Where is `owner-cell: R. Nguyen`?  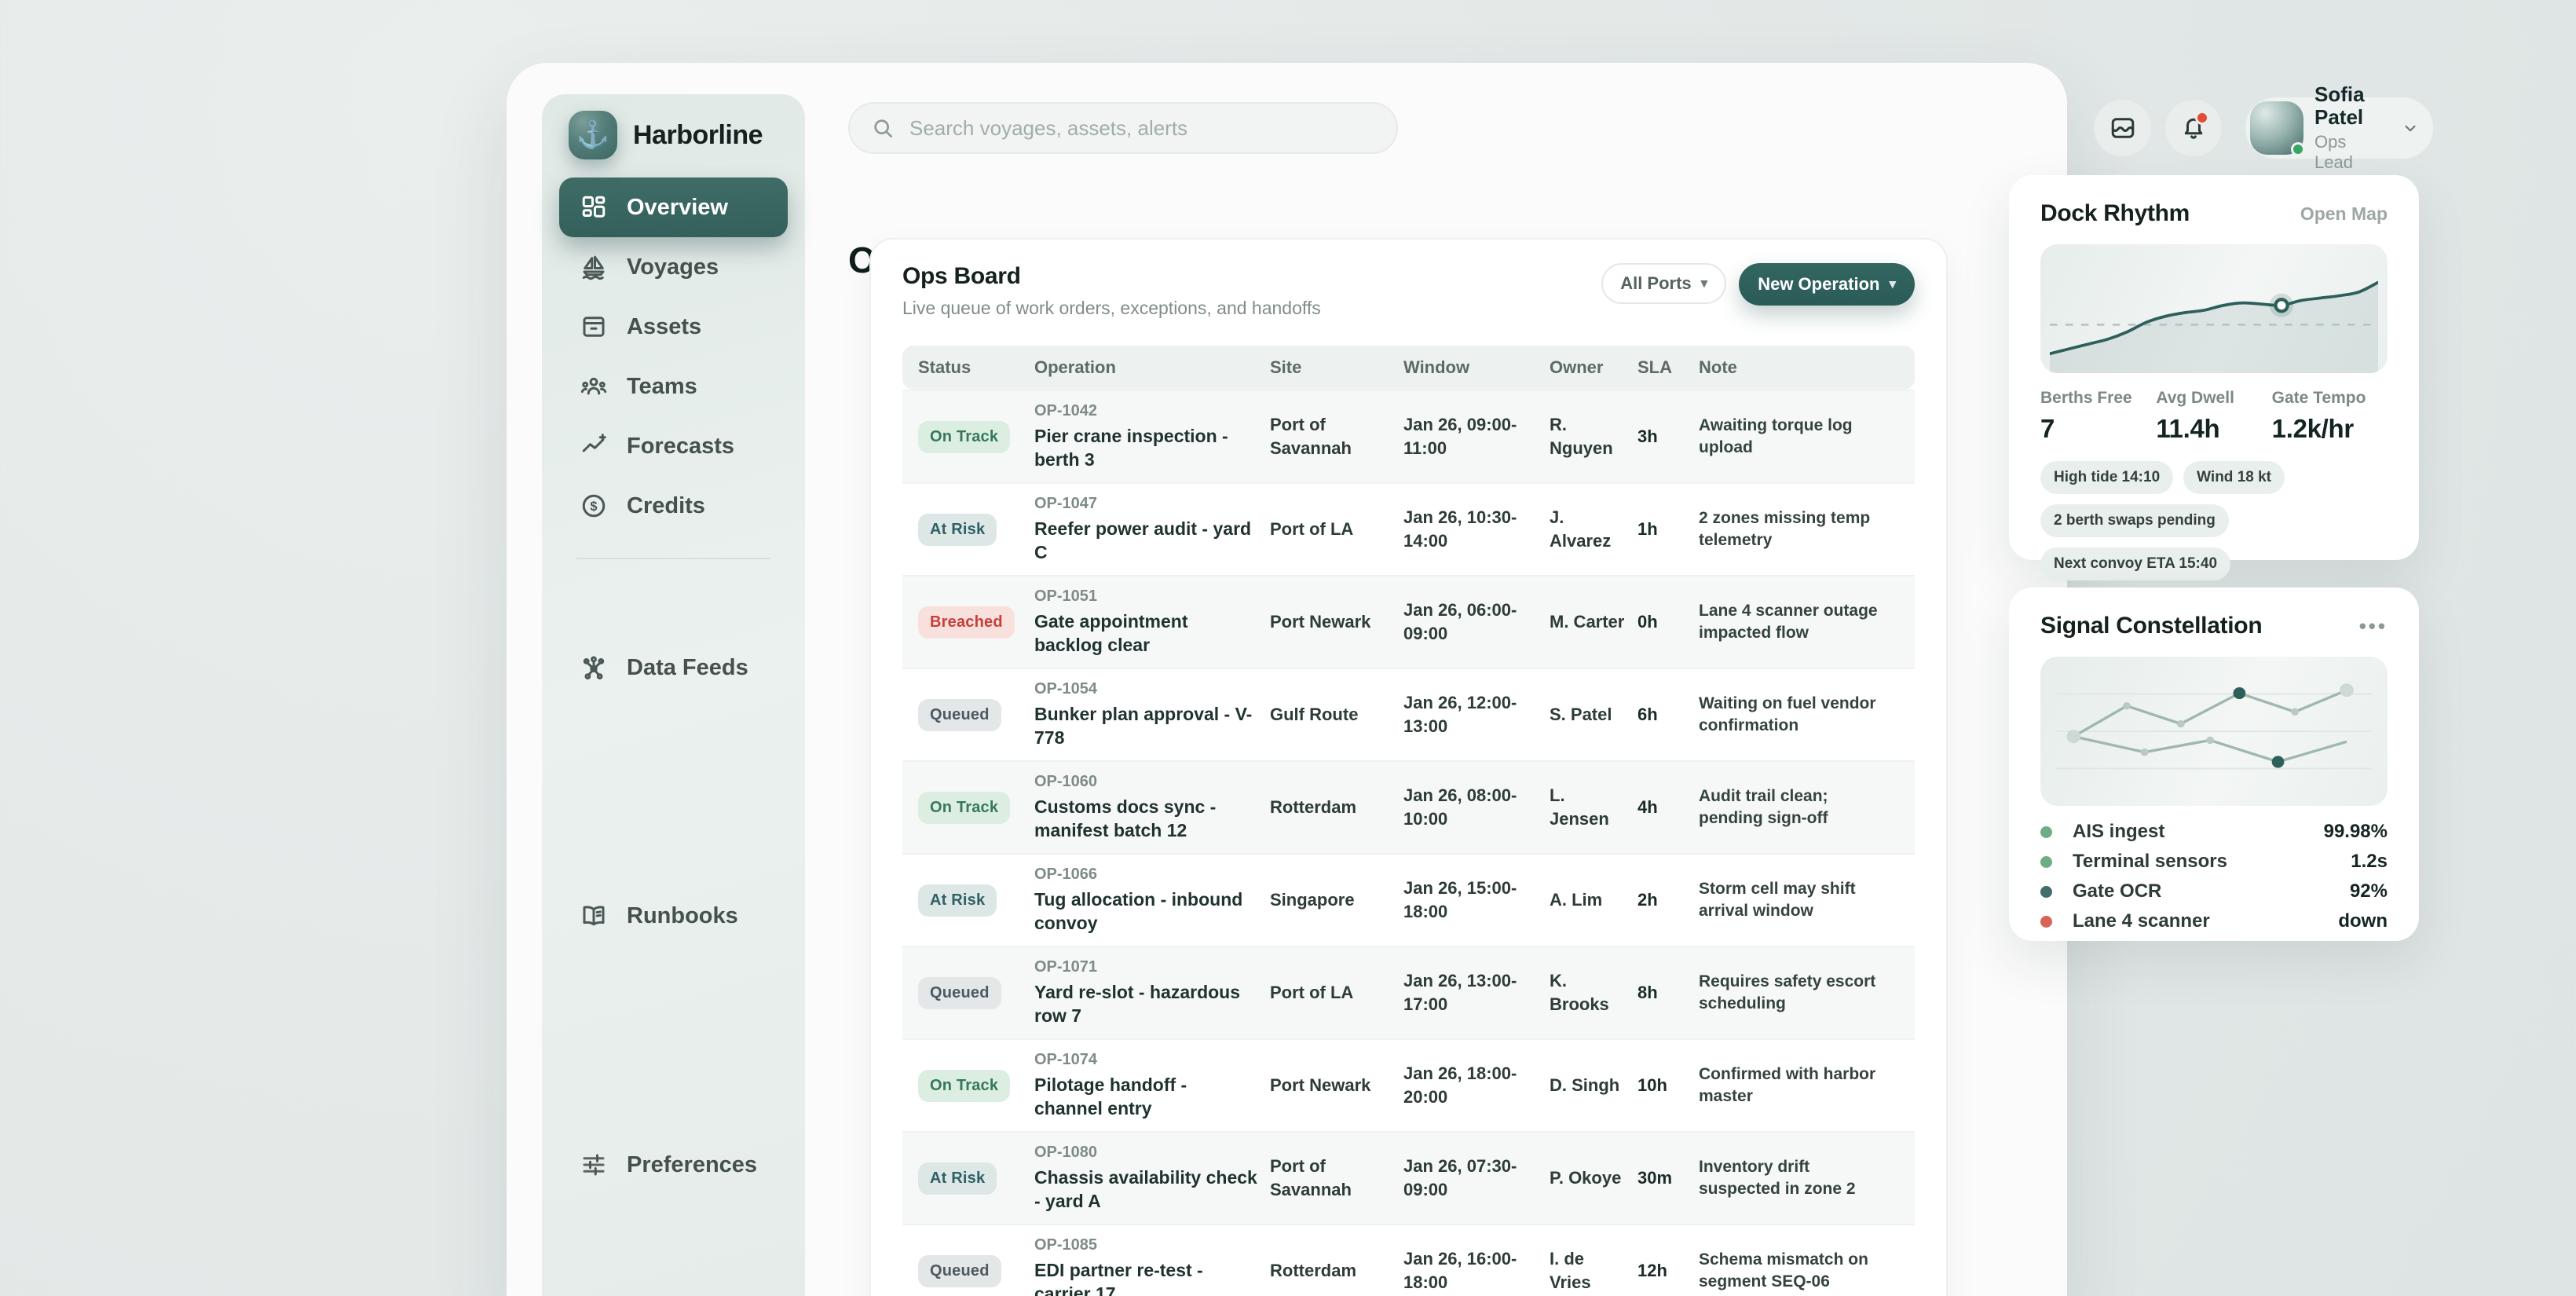
owner-cell: R. Nguyen is located at coordinates (1582, 436).